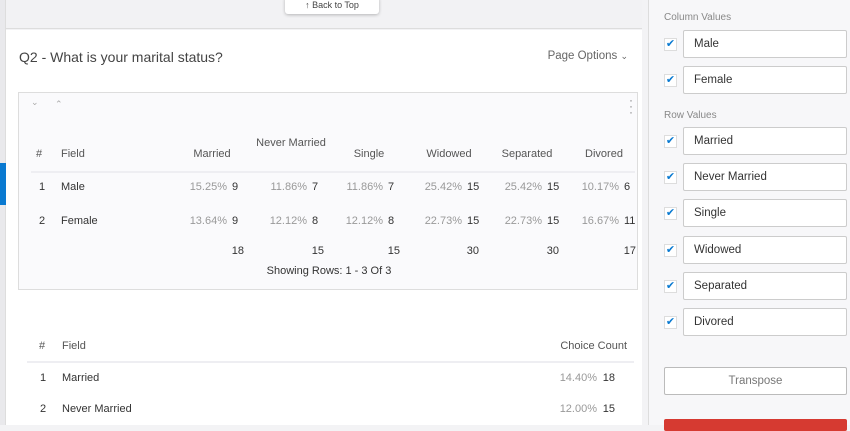 The height and width of the screenshot is (431, 850). Describe the element at coordinates (670, 322) in the screenshot. I see `checkbox-divored: ✔` at that location.